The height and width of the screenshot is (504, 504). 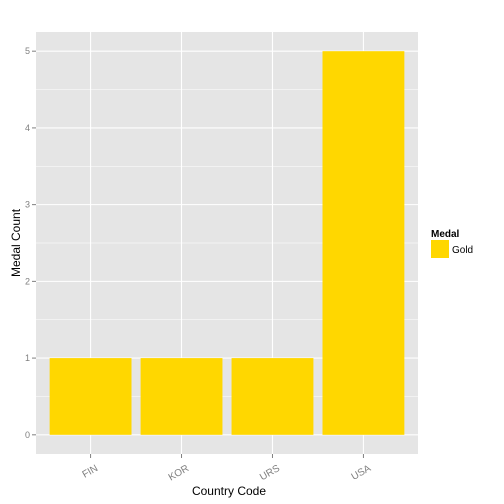 I want to click on y-tick-label: 4, so click(x=27, y=128).